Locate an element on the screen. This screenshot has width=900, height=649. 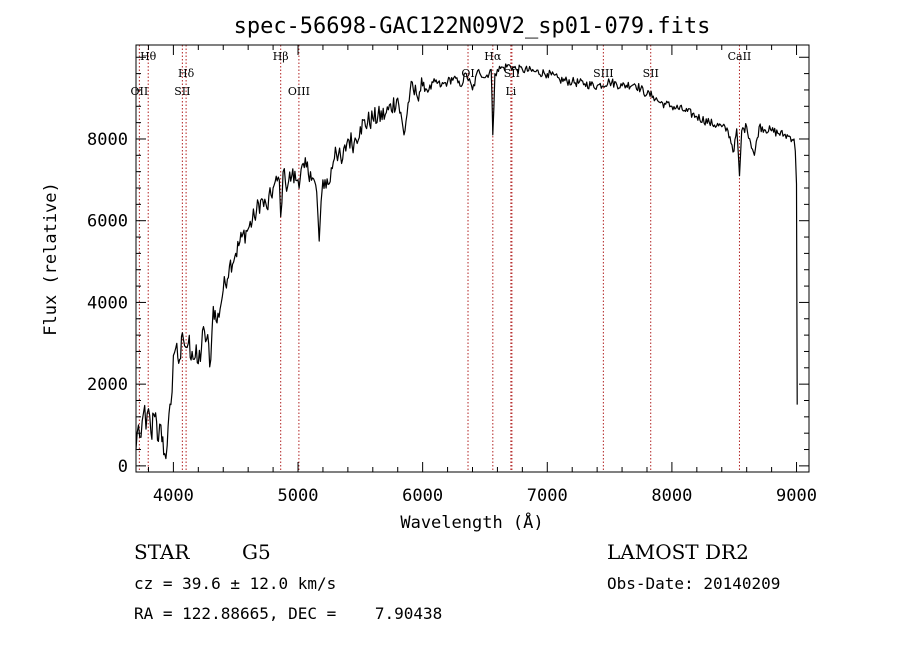
x-tick-label: 8000 is located at coordinates (671, 496).